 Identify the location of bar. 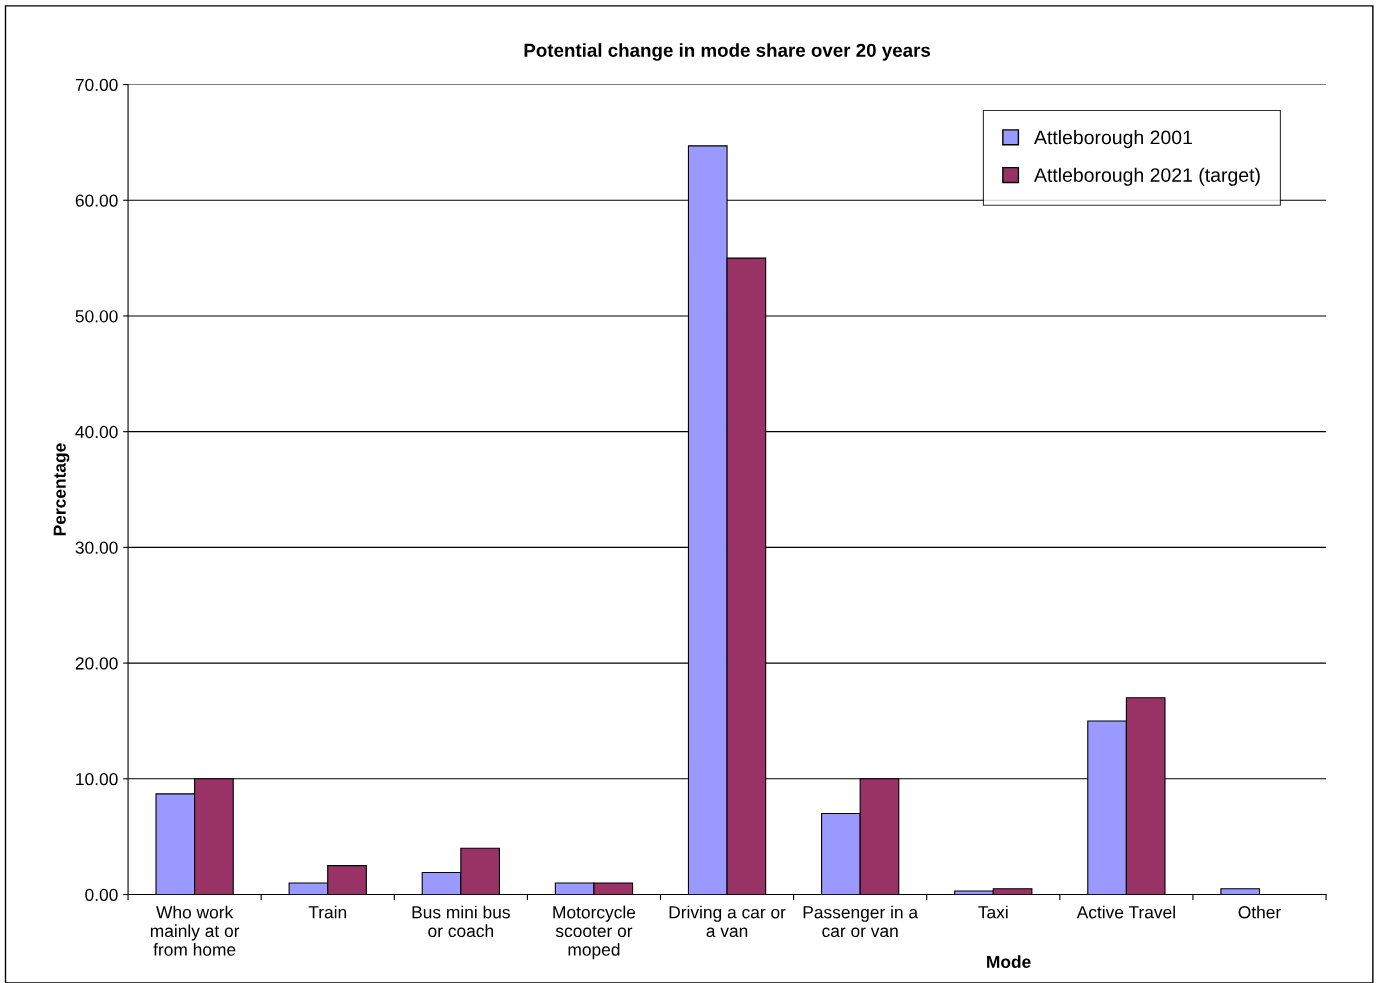
(1240, 891).